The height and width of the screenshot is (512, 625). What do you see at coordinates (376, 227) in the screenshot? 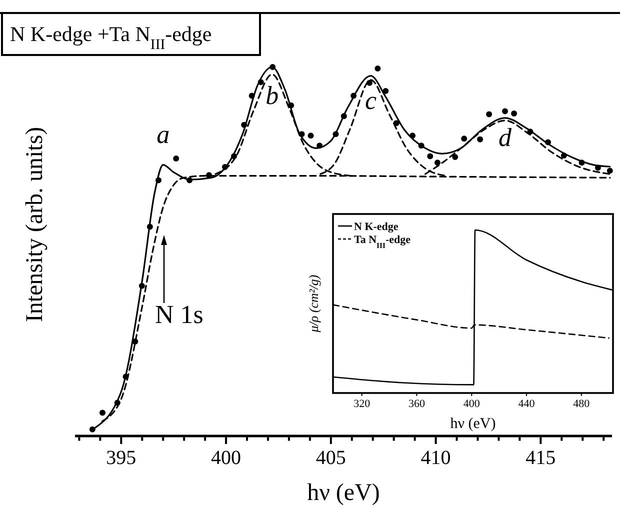
I see `legend-label: N K-edge` at bounding box center [376, 227].